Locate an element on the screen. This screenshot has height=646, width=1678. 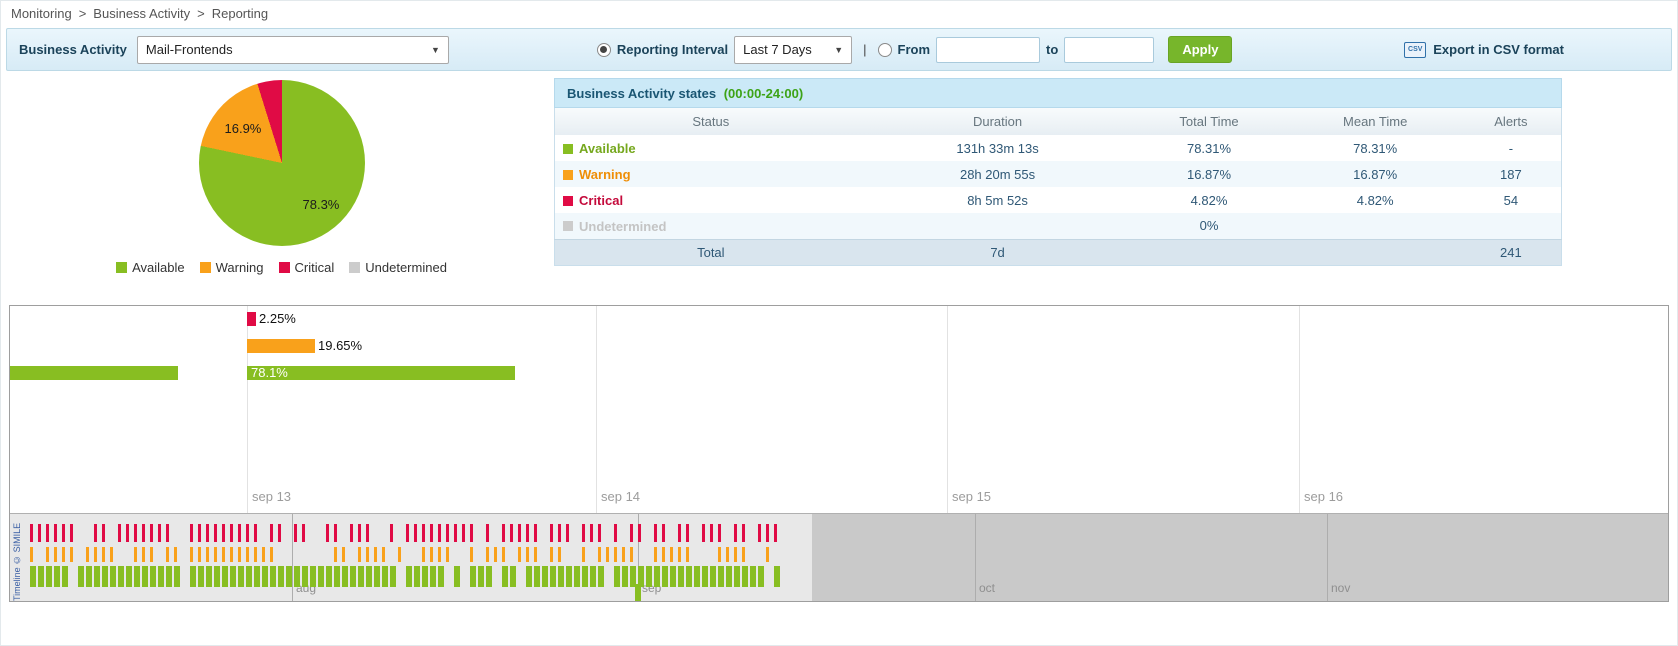
breadcrumb-monitoring: Monitoring is located at coordinates (41, 13).